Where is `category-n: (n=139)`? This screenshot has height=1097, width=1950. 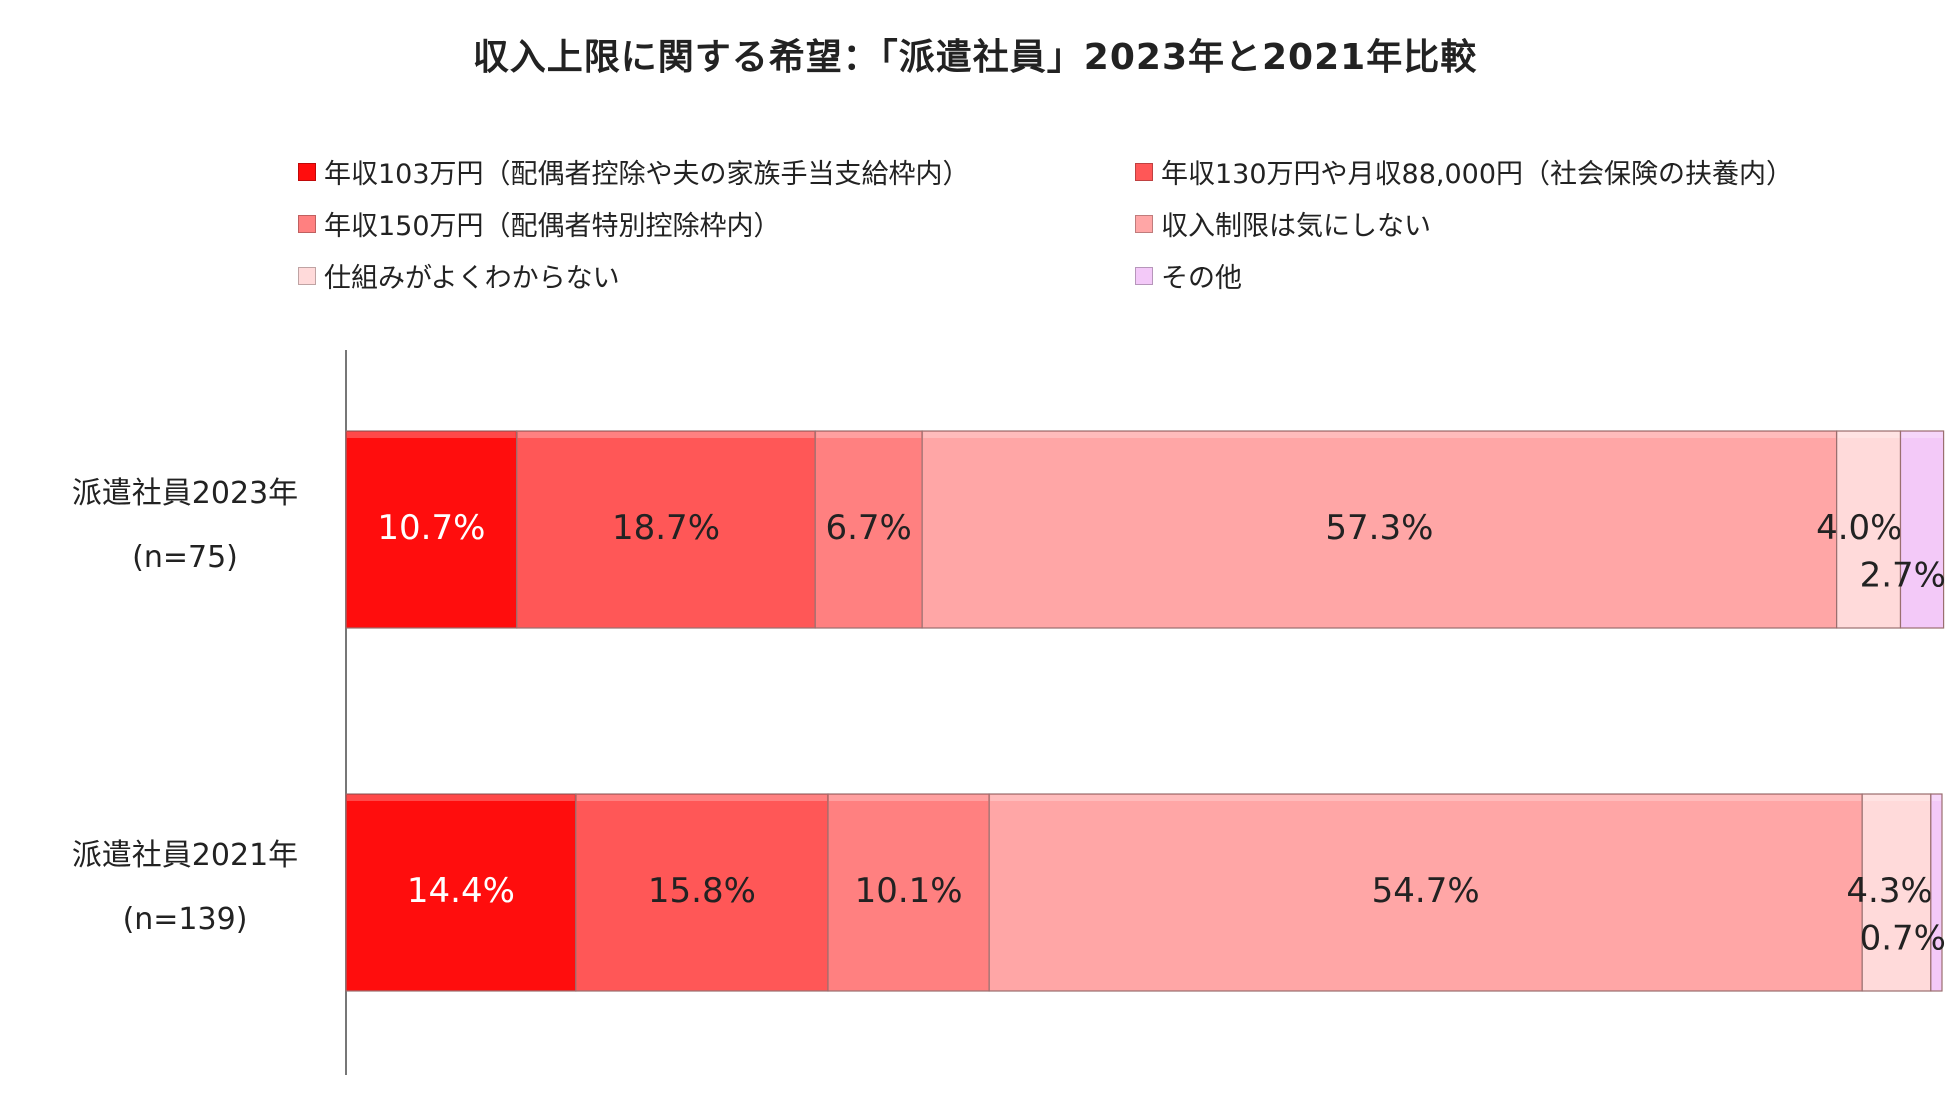
category-n: (n=139) is located at coordinates (185, 919).